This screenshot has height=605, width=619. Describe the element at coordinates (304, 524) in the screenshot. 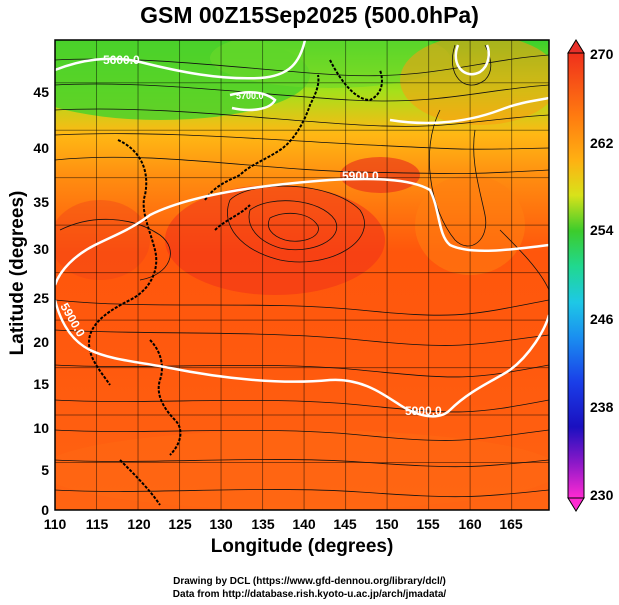

I see `x-tick-label: 140` at that location.